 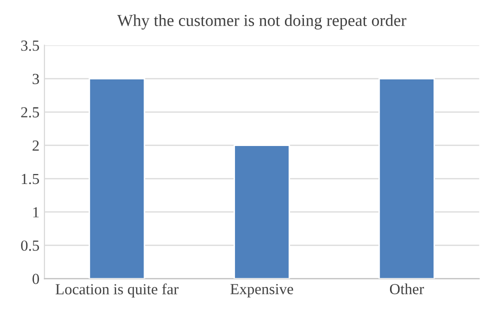 What do you see at coordinates (30, 245) in the screenshot?
I see `y-tick-label: 0.5` at bounding box center [30, 245].